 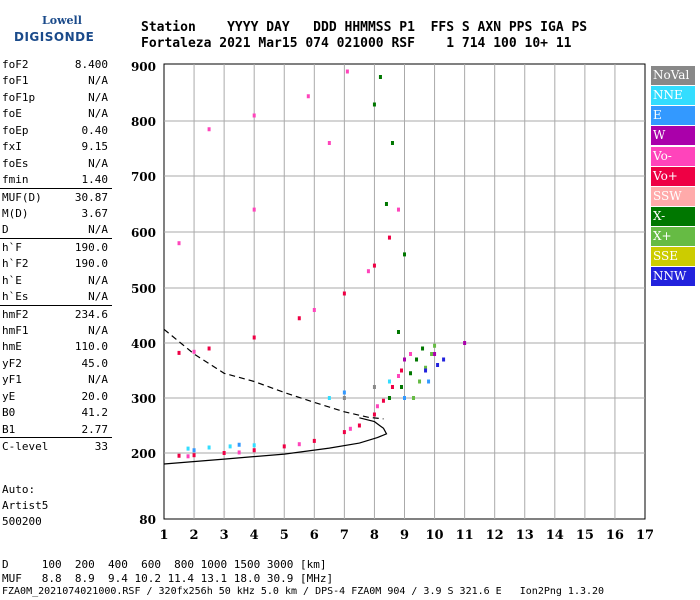 What do you see at coordinates (19, 97) in the screenshot?
I see `param-name: foF1p` at bounding box center [19, 97].